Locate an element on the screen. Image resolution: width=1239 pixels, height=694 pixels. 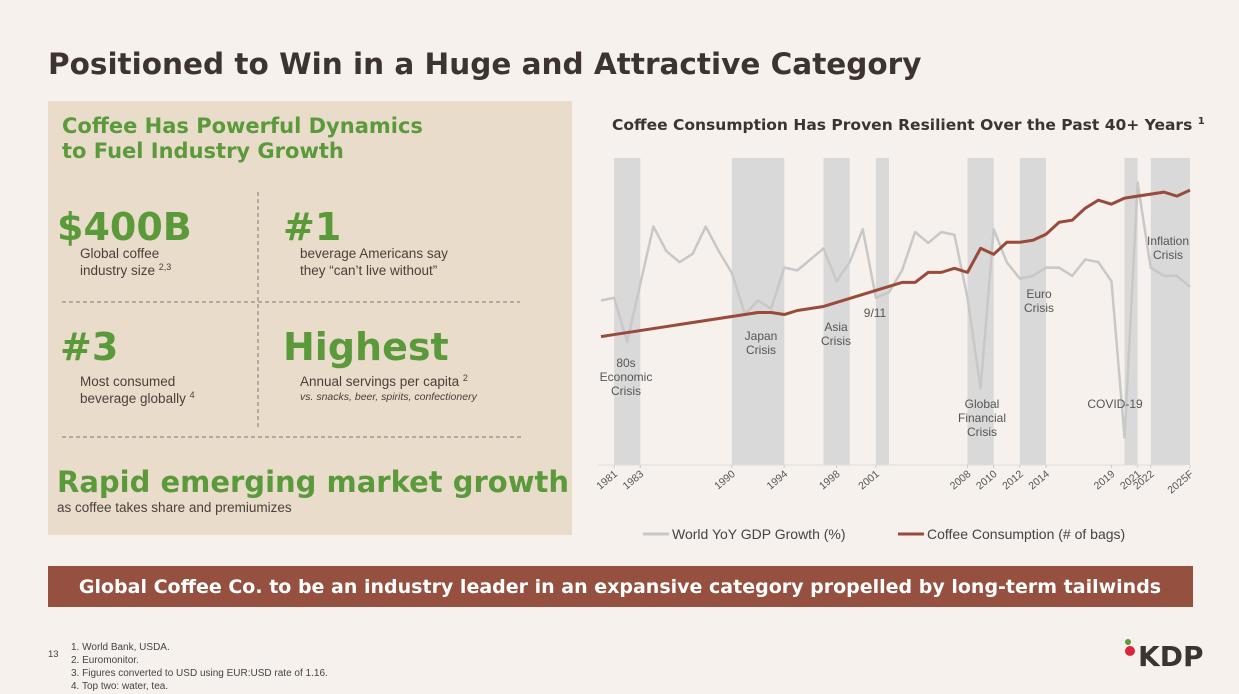
x-tick-label: 2019 is located at coordinates (1105, 480).